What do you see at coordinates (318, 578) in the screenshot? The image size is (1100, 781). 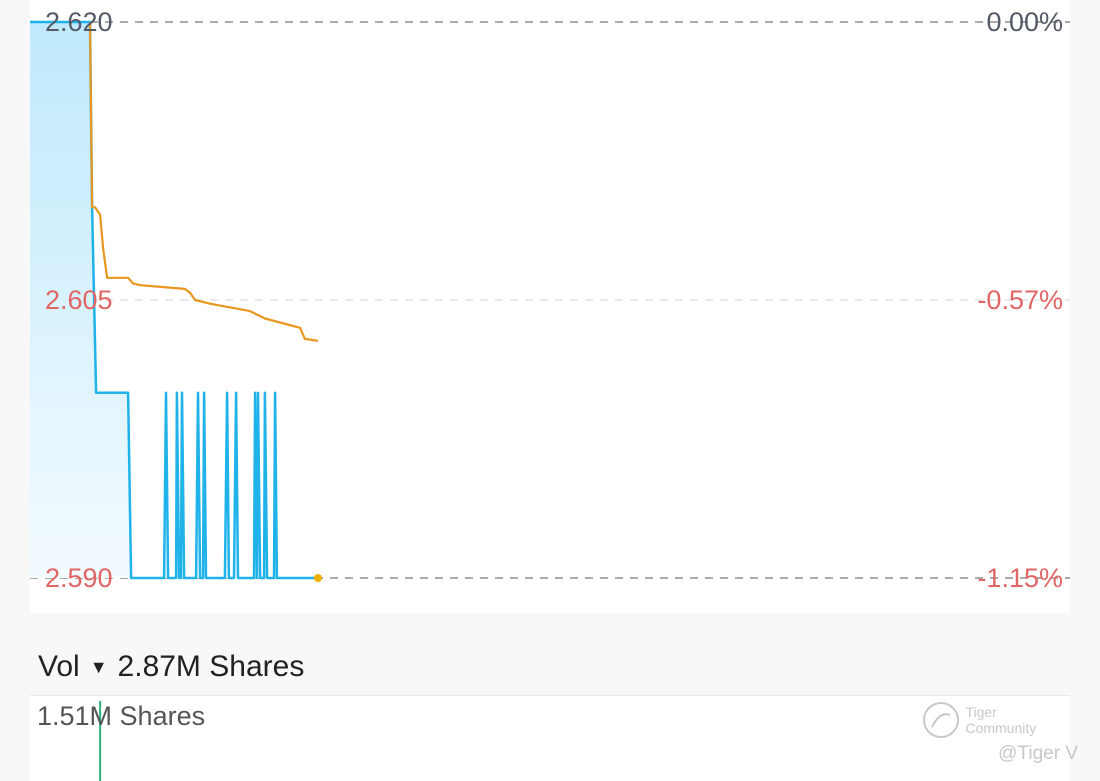 I see `last-price-dot` at bounding box center [318, 578].